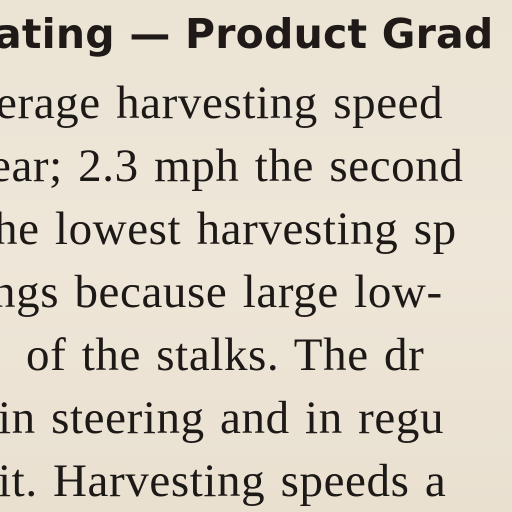 This screenshot has height=512, width=512. What do you see at coordinates (223, 481) in the screenshot?
I see `text-line: it. Harvesting speeds a` at bounding box center [223, 481].